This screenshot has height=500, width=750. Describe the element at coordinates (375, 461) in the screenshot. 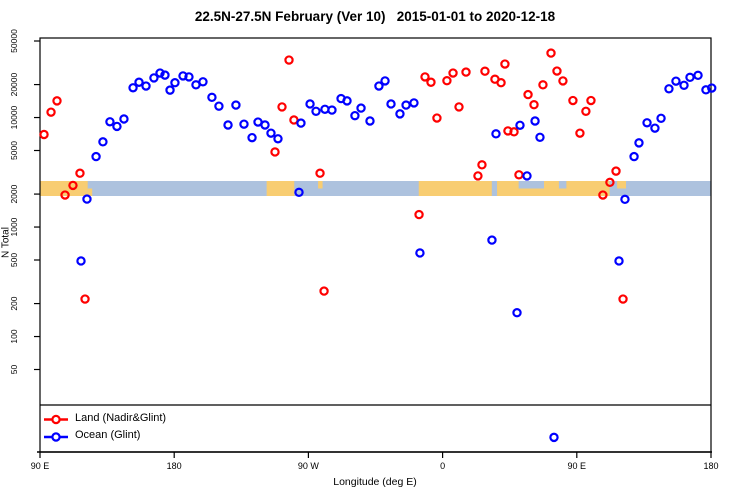

I see `x-axis-ticks: 90 E 180 90 W 0 90 E 180` at that location.